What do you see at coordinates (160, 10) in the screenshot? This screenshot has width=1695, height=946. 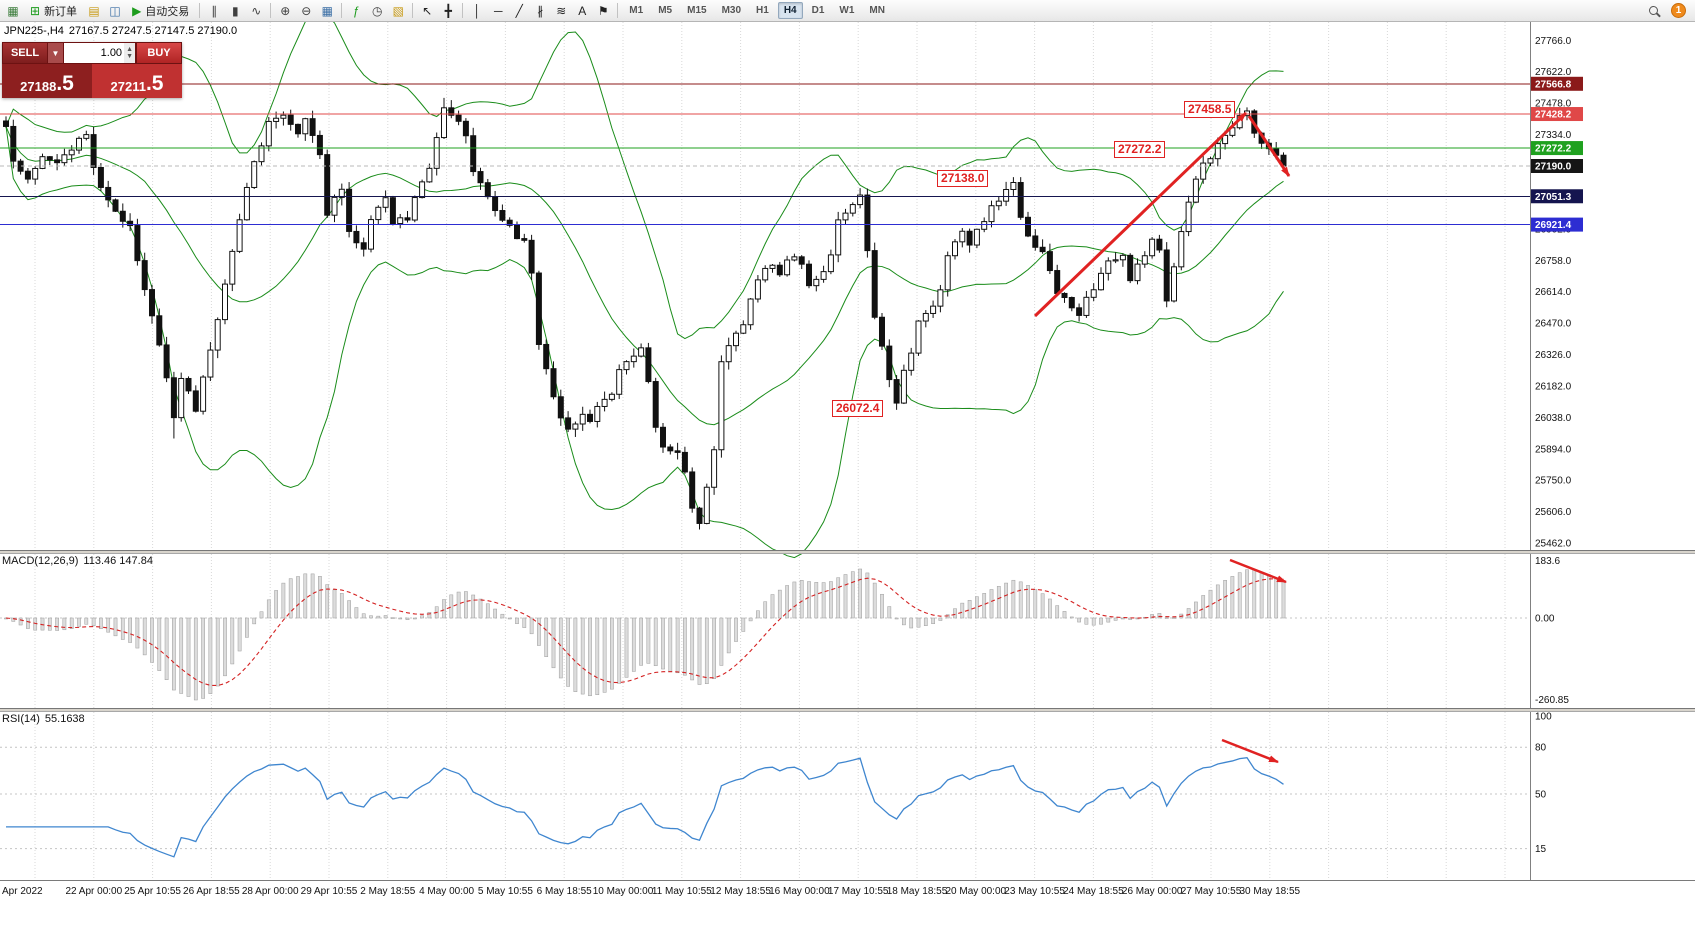 I see `auto-trading-button: ▶ 自动交易` at bounding box center [160, 10].